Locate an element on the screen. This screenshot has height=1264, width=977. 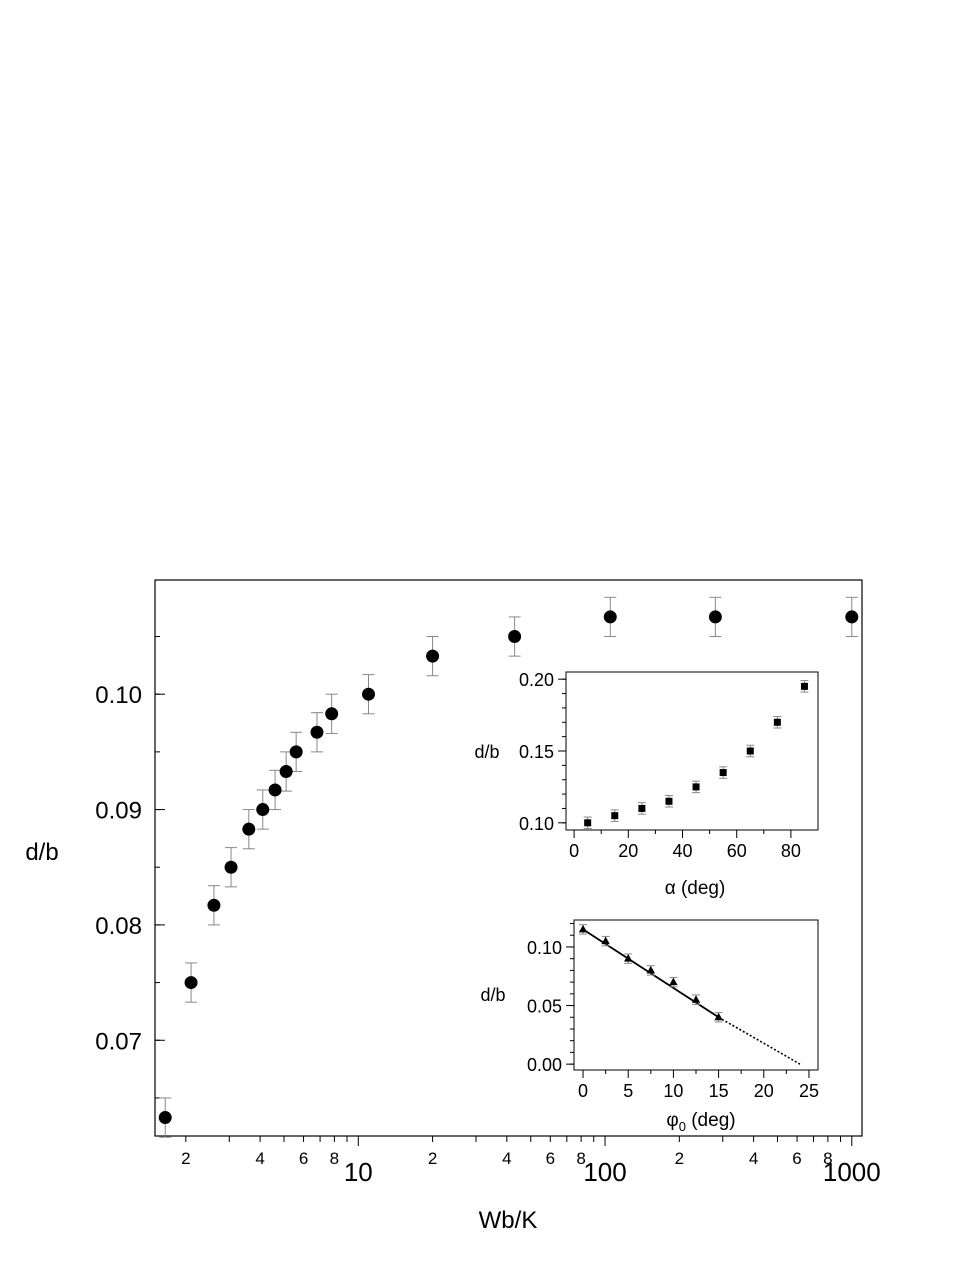
main-y-tick-label: 0.10 is located at coordinates (118, 695).